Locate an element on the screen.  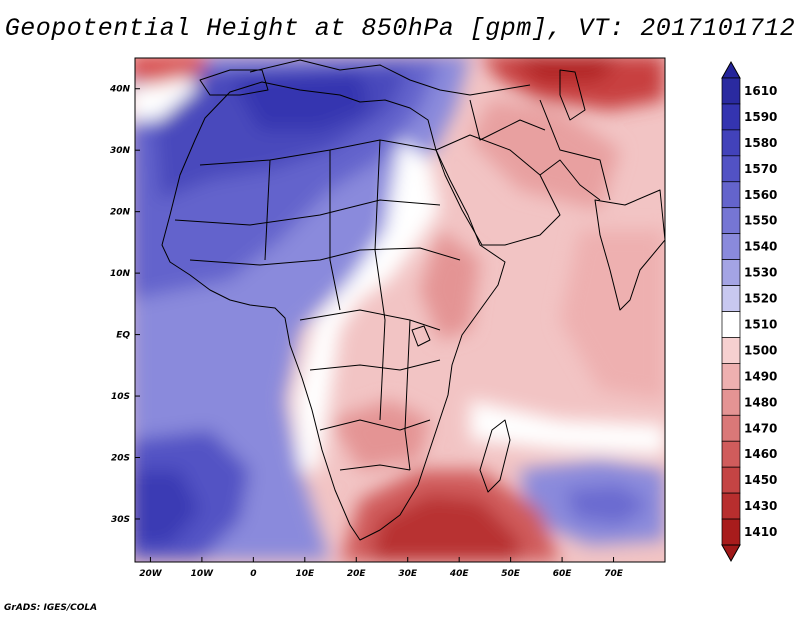
colorbar-label: 1580 is located at coordinates (760, 143).